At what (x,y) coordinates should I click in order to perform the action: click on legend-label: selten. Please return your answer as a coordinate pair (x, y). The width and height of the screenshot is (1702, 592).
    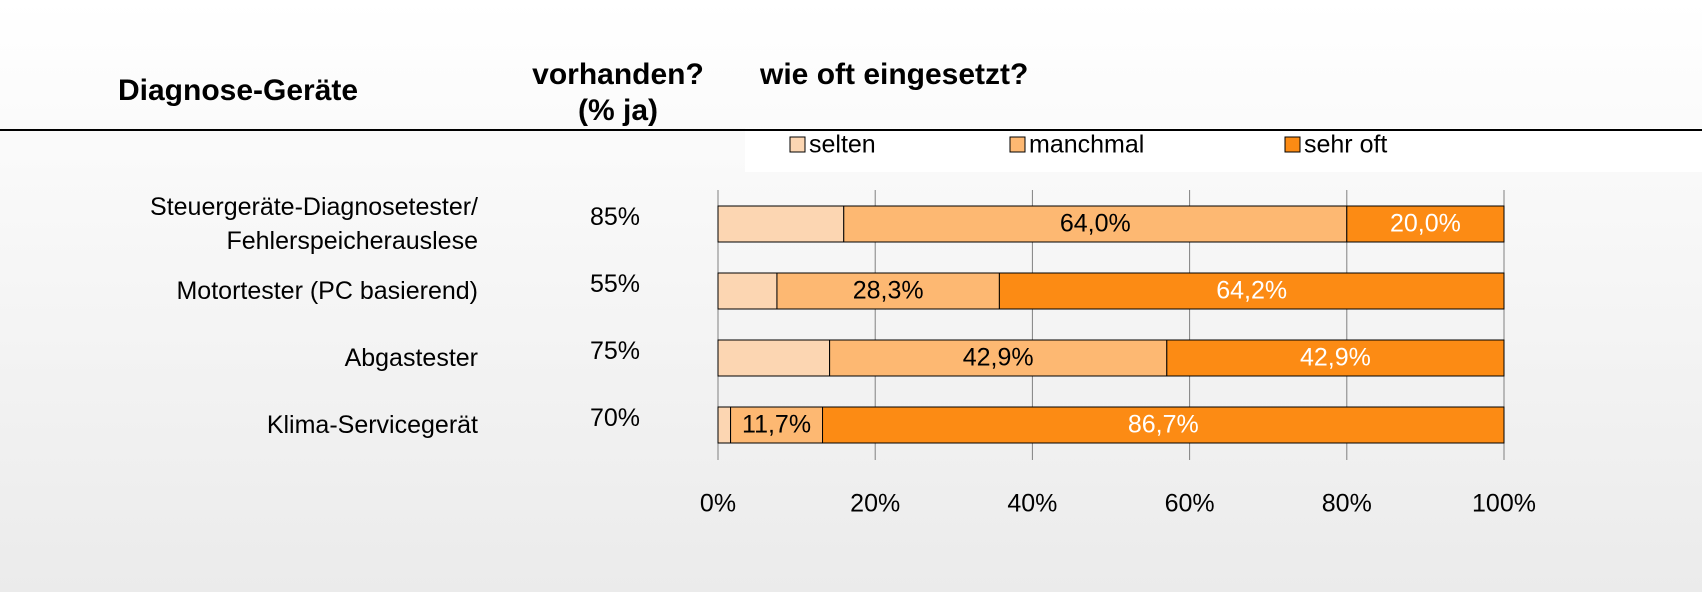
    Looking at the image, I should click on (842, 145).